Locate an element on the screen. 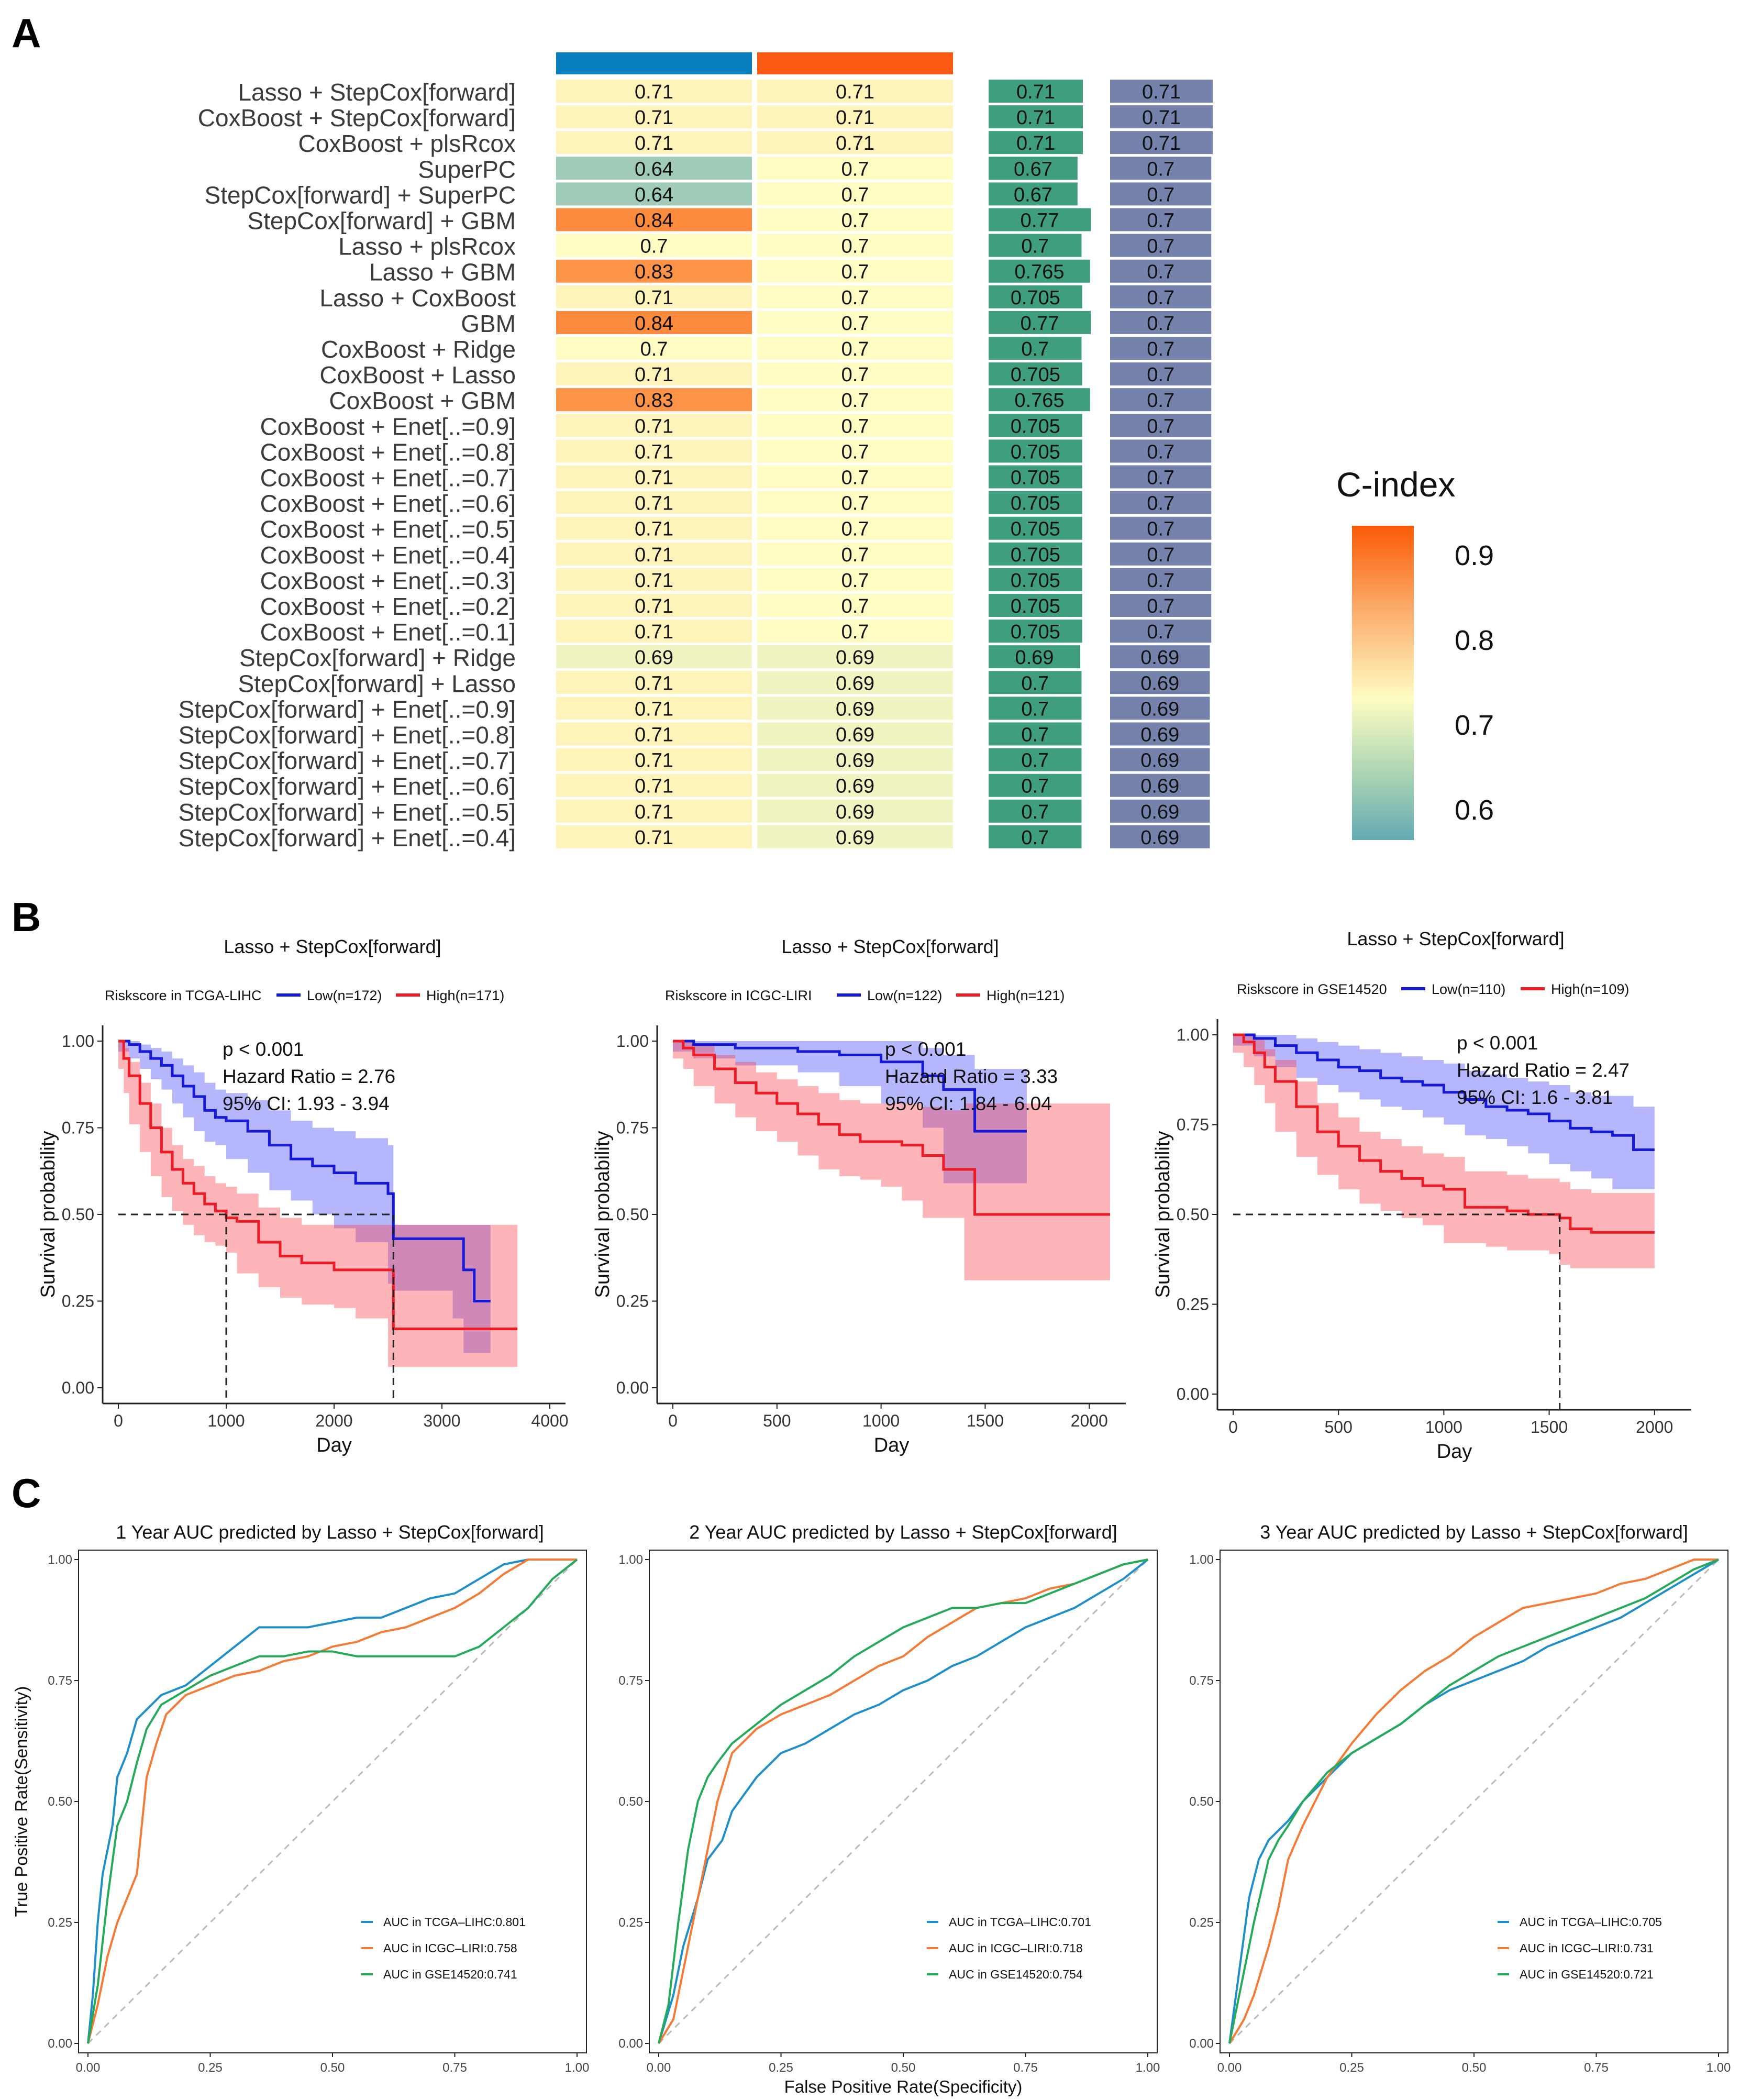 The width and height of the screenshot is (1751, 2100). km-curve-low is located at coordinates (850, 1087).